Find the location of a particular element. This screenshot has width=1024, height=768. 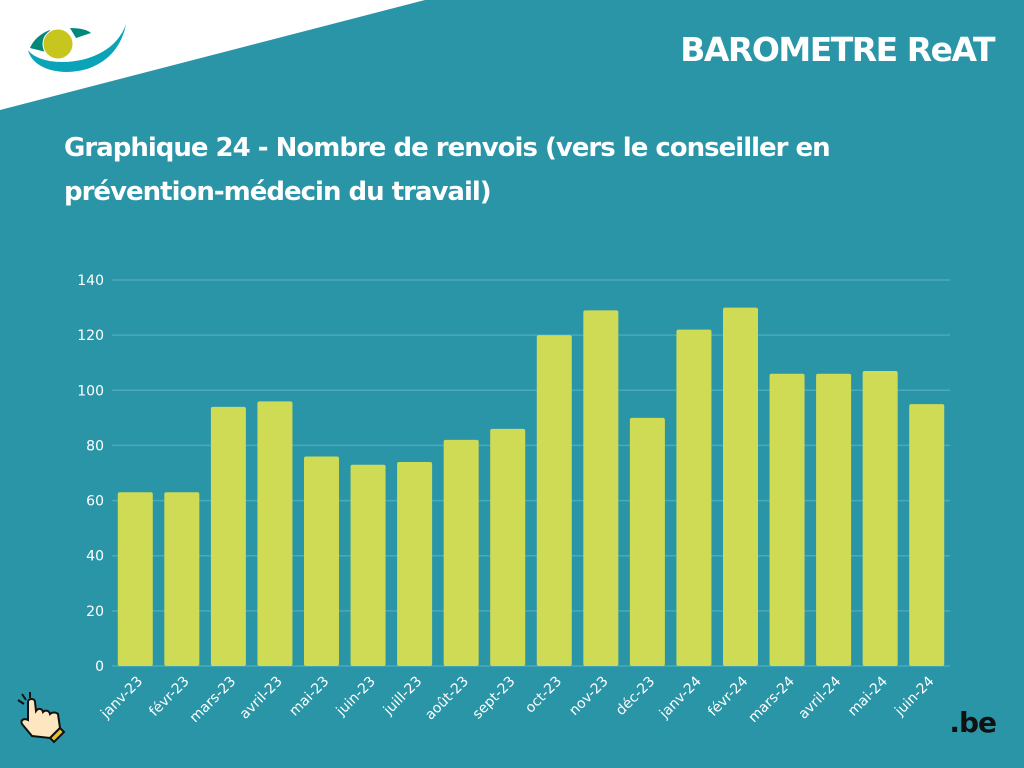

x-tick-label: avril-24 is located at coordinates (819, 697).